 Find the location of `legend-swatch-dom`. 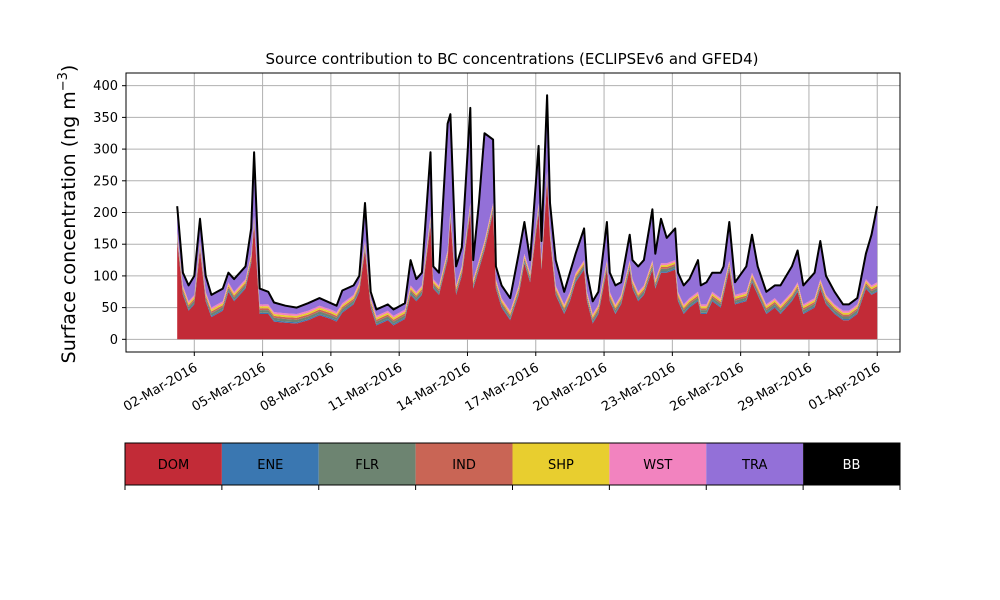

legend-swatch-dom is located at coordinates (173, 464).